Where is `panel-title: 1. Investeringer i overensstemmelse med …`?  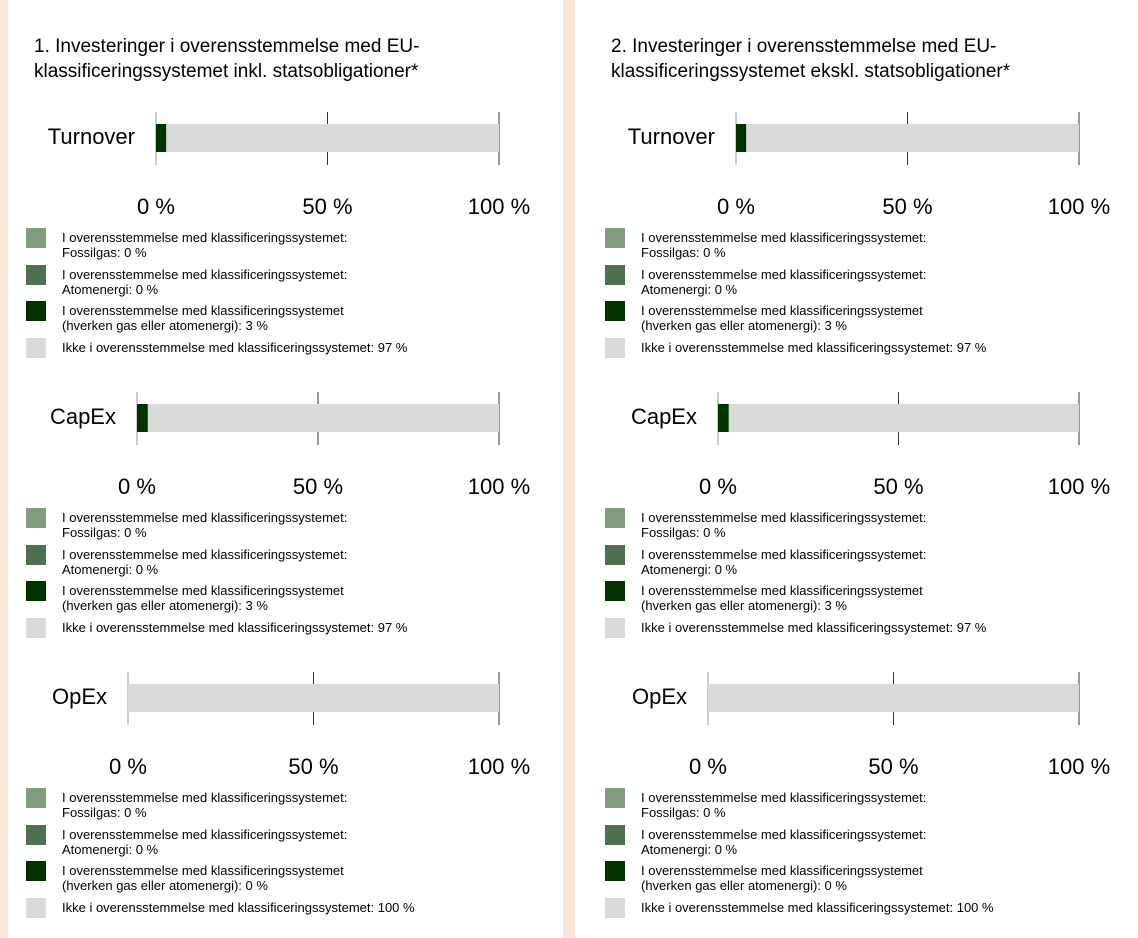
panel-title: 1. Investeringer i overensstemmelse med … is located at coordinates (227, 59).